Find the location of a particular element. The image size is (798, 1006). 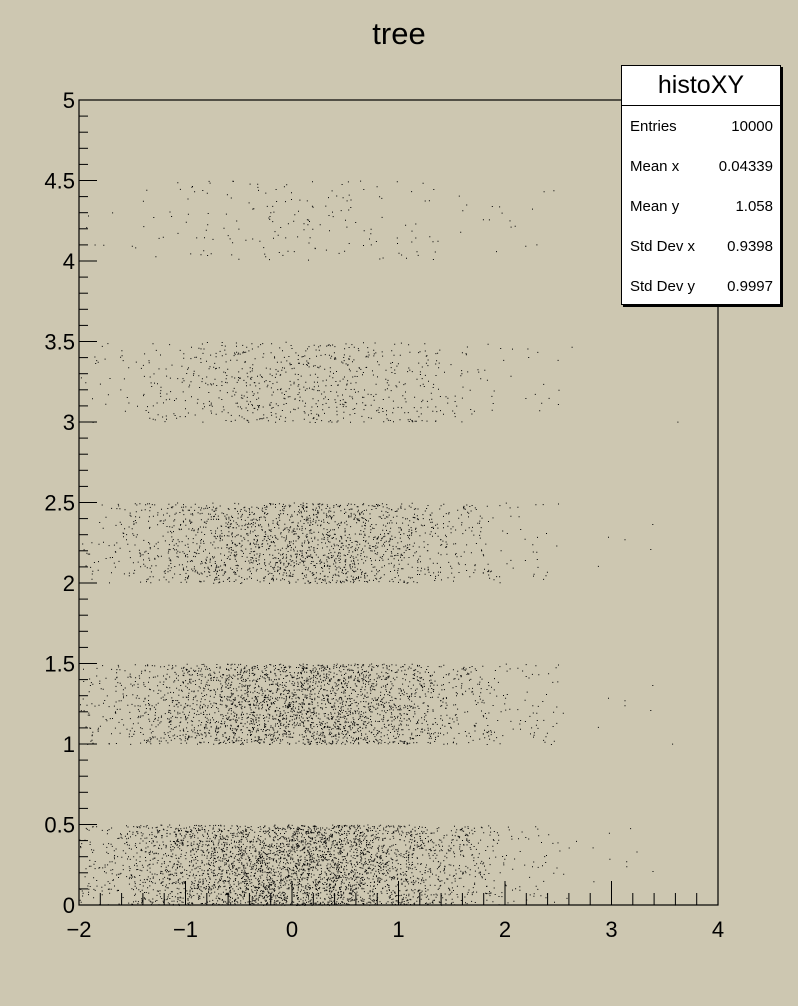

stats-label: Entries is located at coordinates (653, 126).